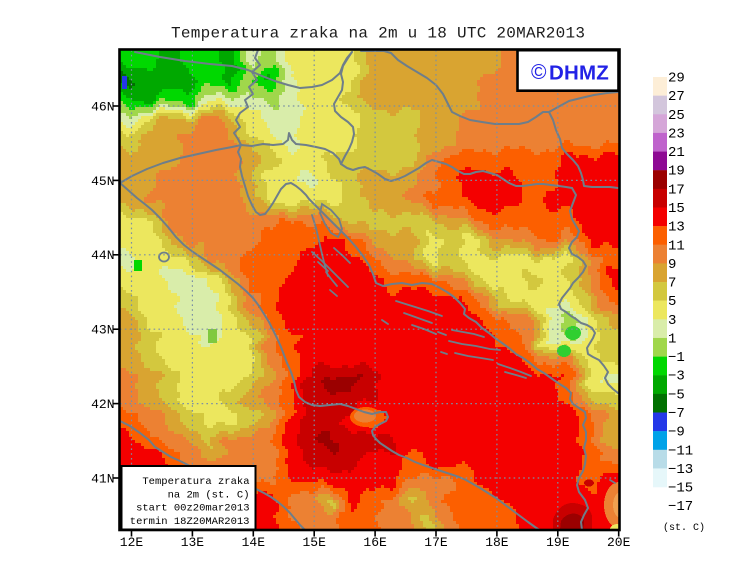  What do you see at coordinates (102, 106) in the screenshot?
I see `svg-text: 46N` at bounding box center [102, 106].